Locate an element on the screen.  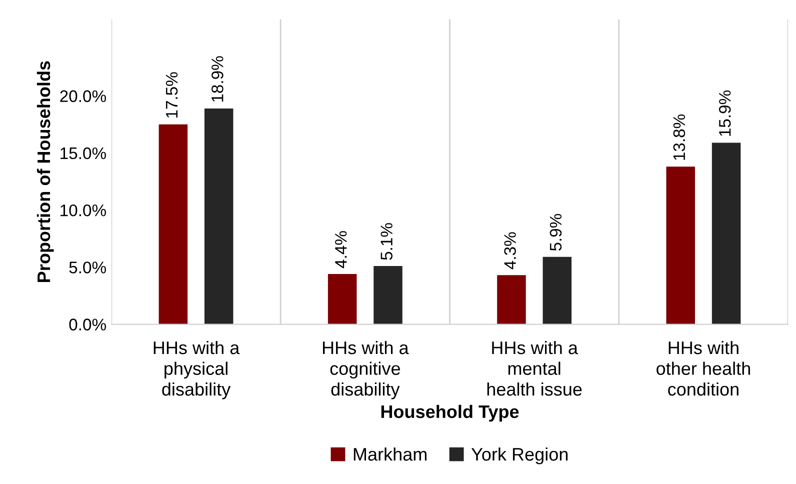
text: 13.8% is located at coordinates (679, 137).